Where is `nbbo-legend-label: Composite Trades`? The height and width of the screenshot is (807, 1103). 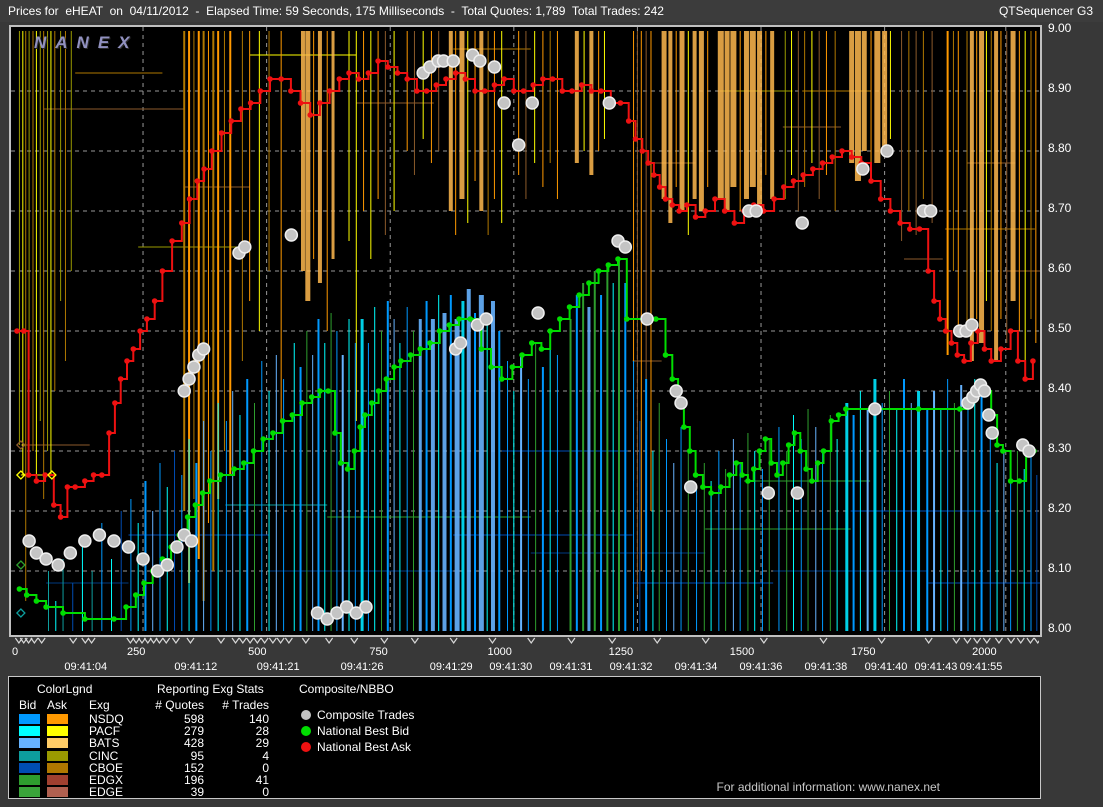
nbbo-legend-label: Composite Trades is located at coordinates (366, 715).